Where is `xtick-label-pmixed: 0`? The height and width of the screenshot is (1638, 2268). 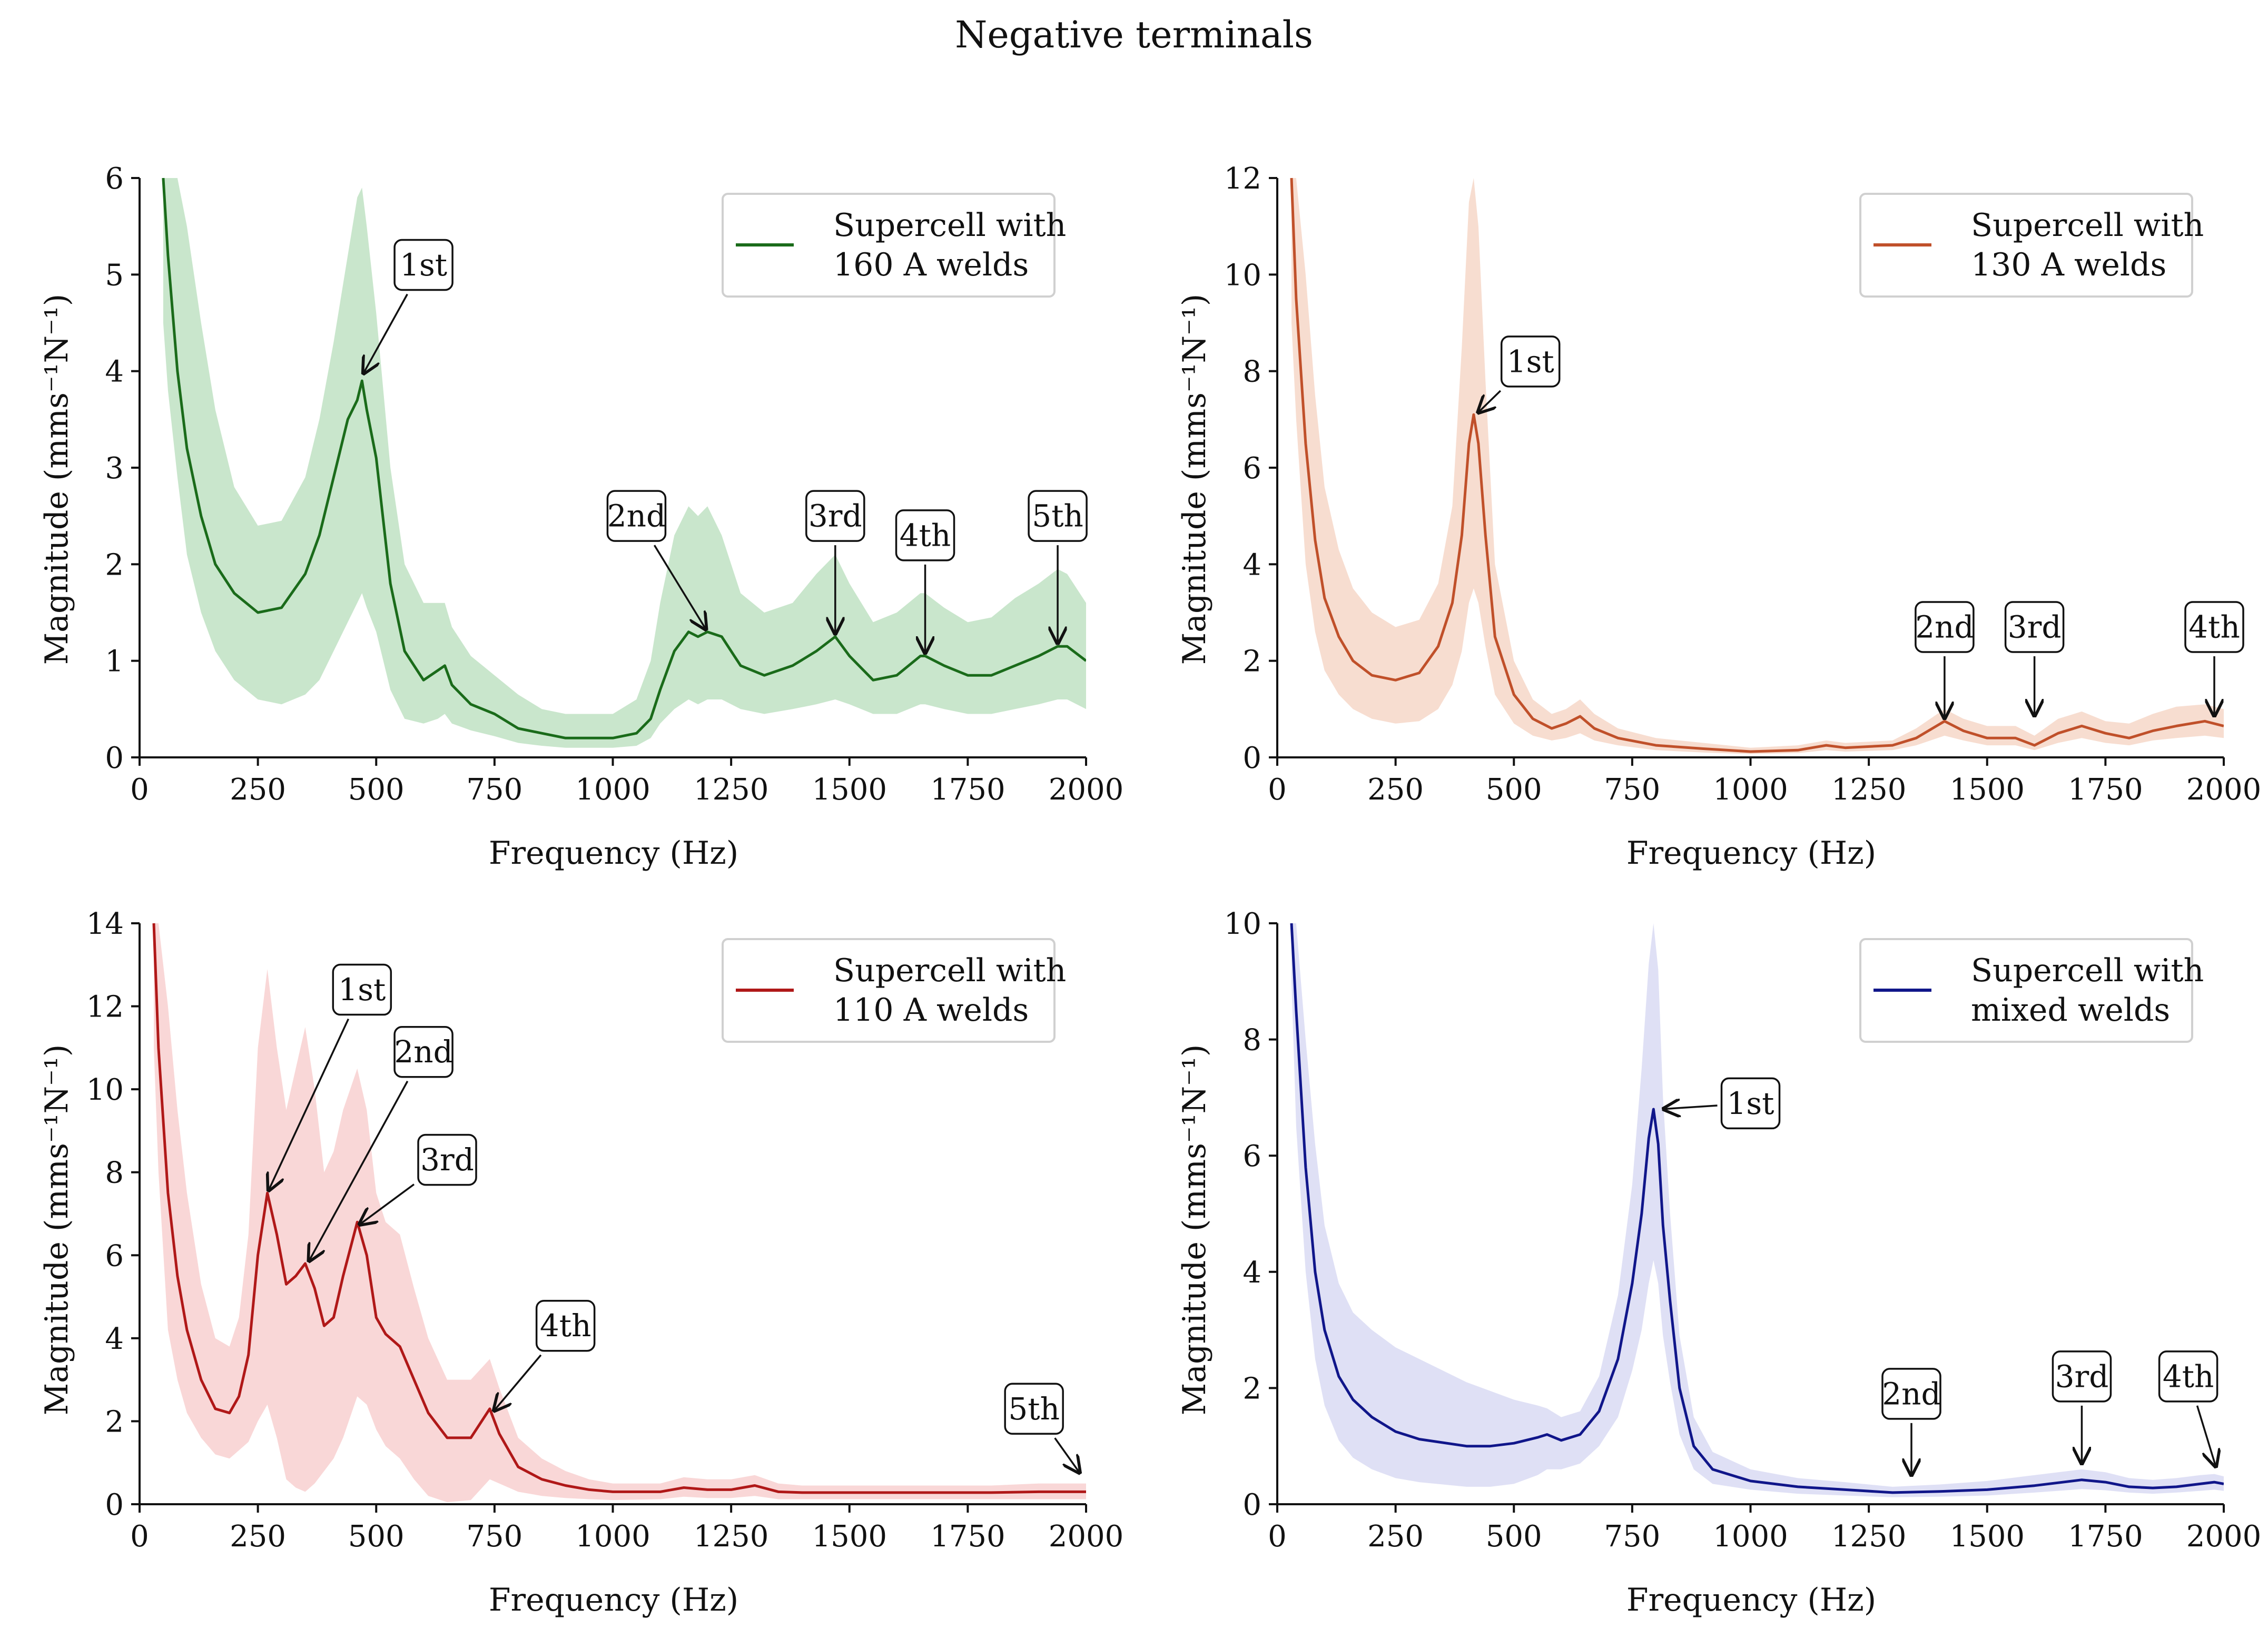
xtick-label-pmixed: 0 is located at coordinates (1278, 1536).